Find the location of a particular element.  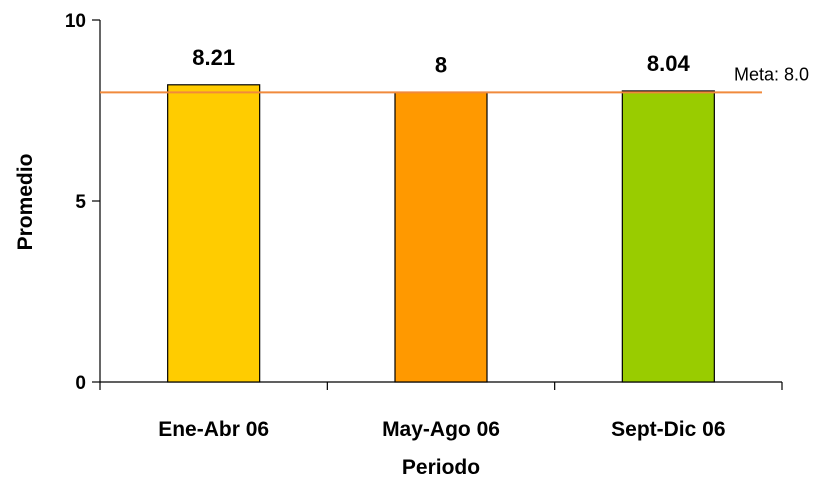

category-label: Ene-Abr 06 is located at coordinates (213, 429).